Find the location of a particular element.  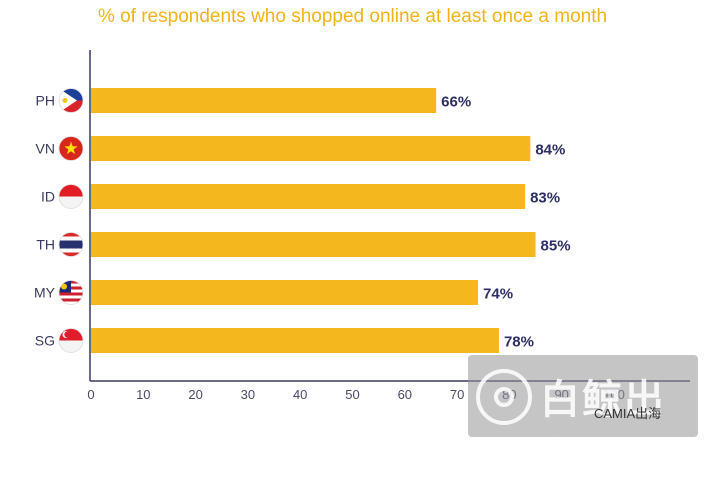

value-label-id: 83% is located at coordinates (545, 198).